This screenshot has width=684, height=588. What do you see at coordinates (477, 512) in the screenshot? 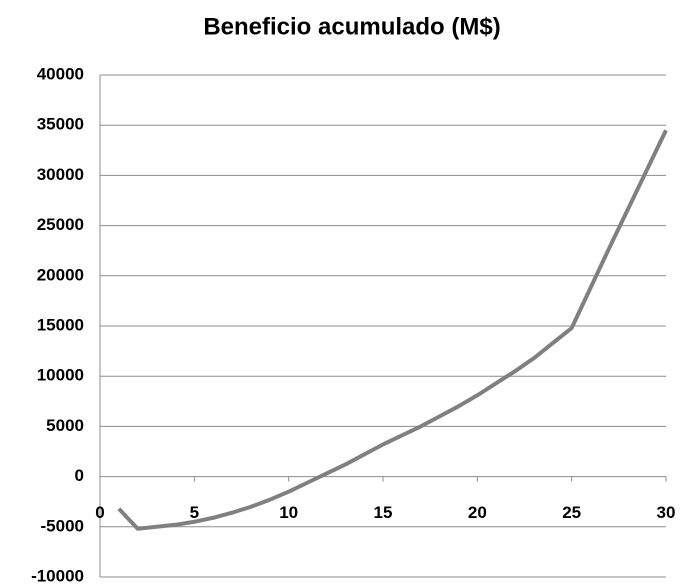
I see `x-tick-label: 20` at bounding box center [477, 512].